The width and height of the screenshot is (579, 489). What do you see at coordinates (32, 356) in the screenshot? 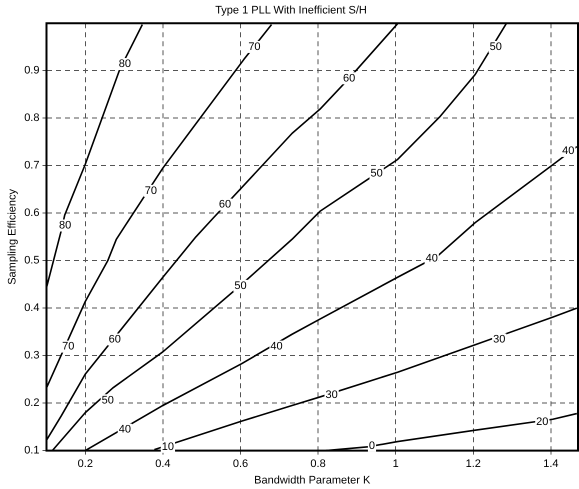
I see `y-tick-label: 0.3` at bounding box center [32, 356].